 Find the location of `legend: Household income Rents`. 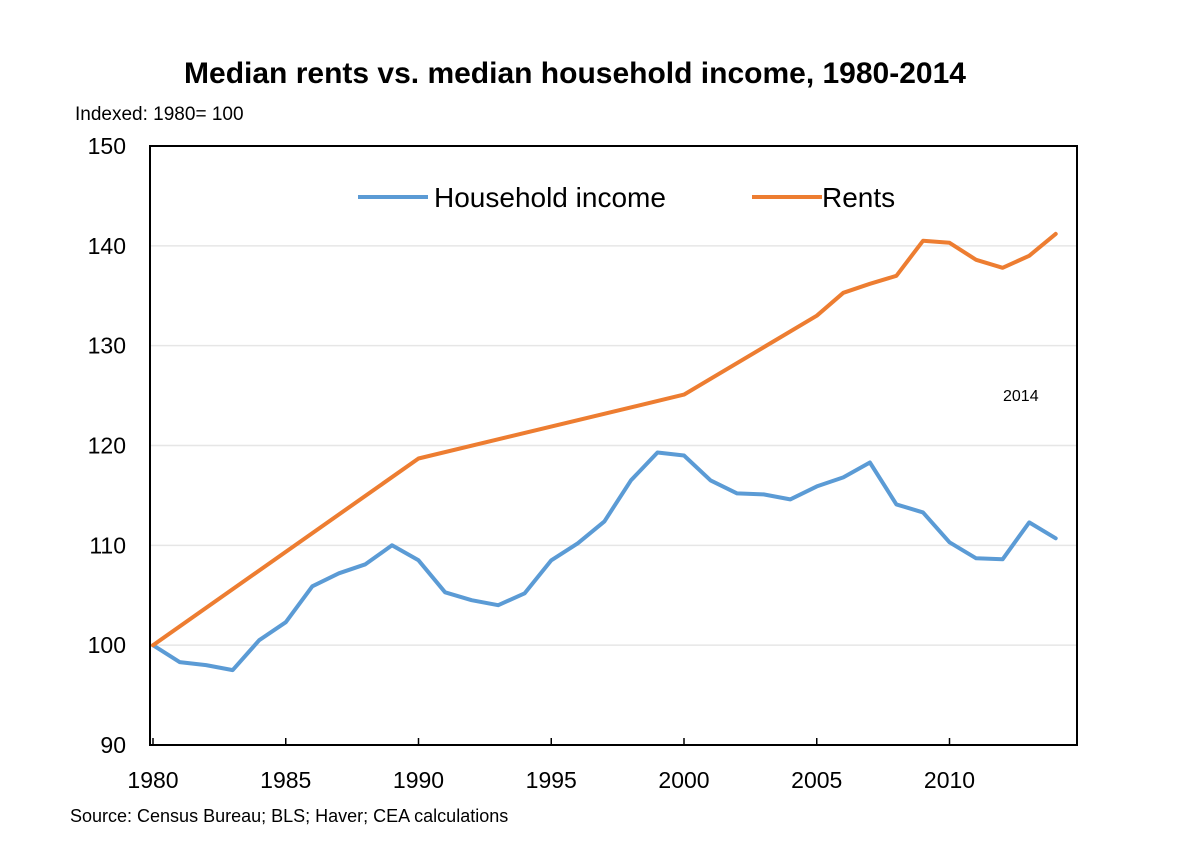

legend: Household income Rents is located at coordinates (626, 197).